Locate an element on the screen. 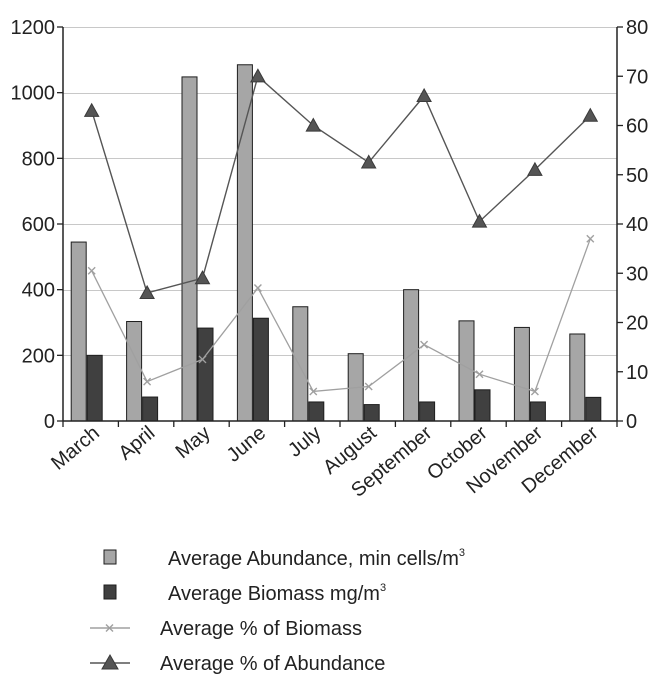 Image resolution: width=657 pixels, height=677 pixels. legend-marker-x is located at coordinates (109, 628).